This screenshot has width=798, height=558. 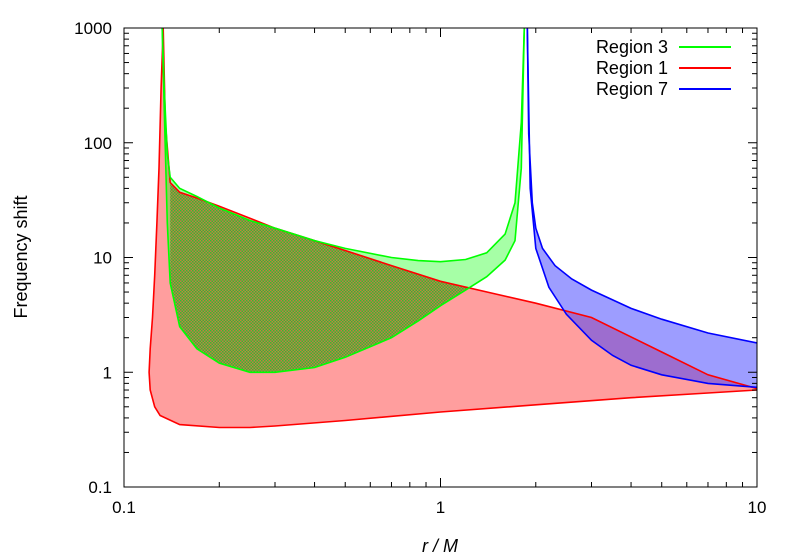 What do you see at coordinates (100, 487) in the screenshot?
I see `y-tick-label: 0.1` at bounding box center [100, 487].